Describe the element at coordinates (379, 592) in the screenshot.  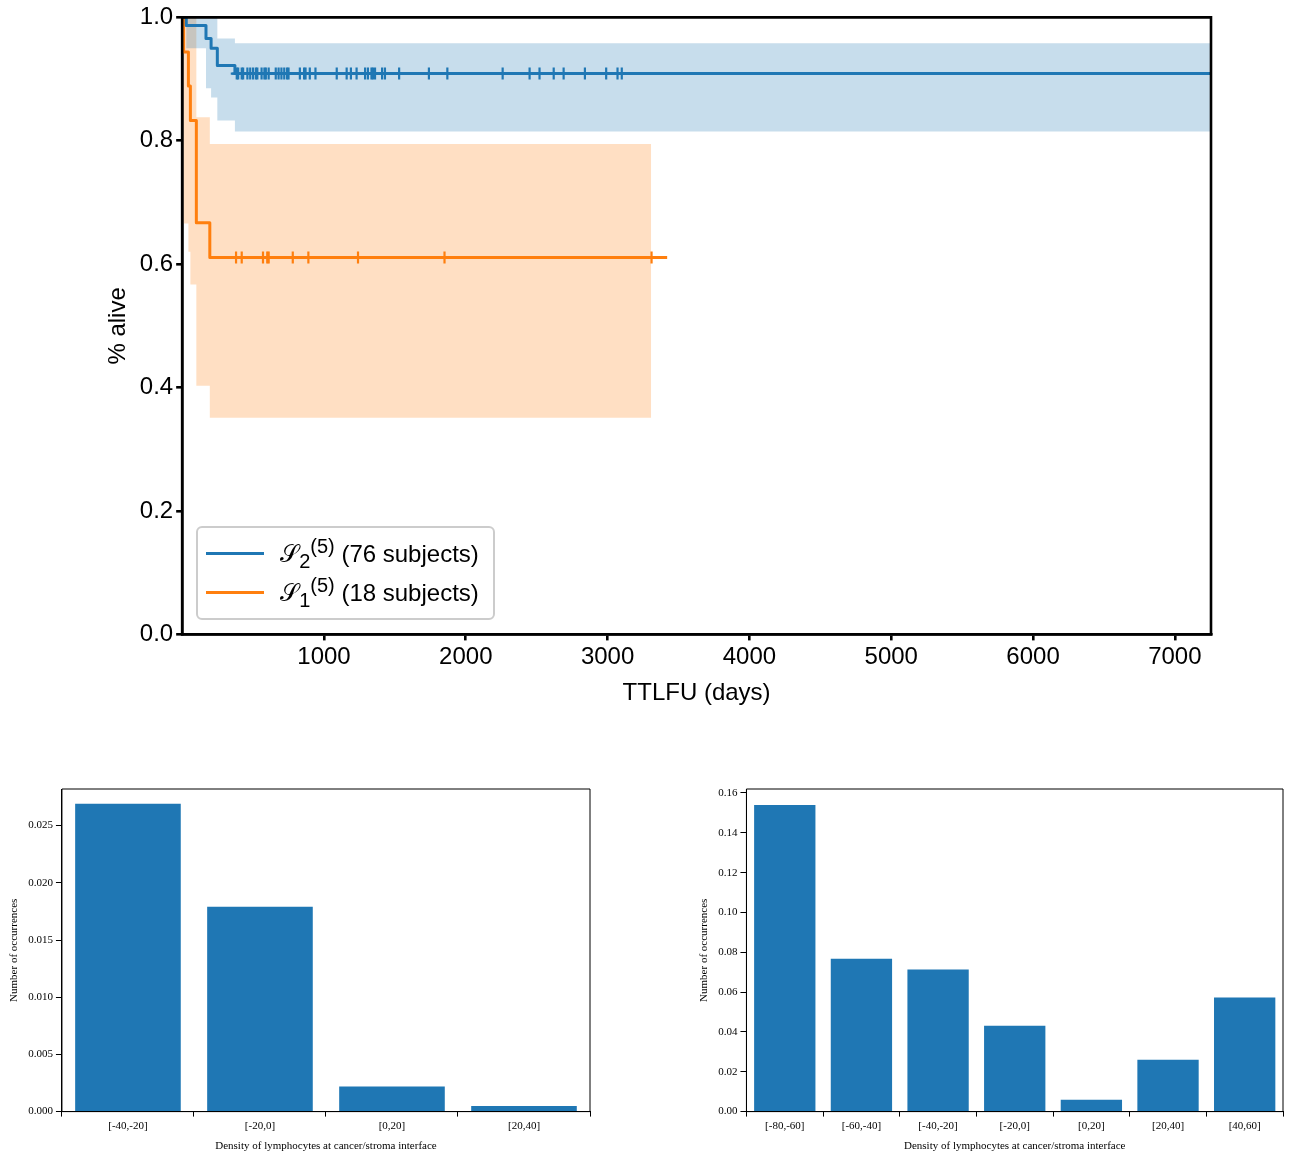
I see `legend-label: 𝒮$_{1}$$^{(5)}$ (18 subjects)` at that location.